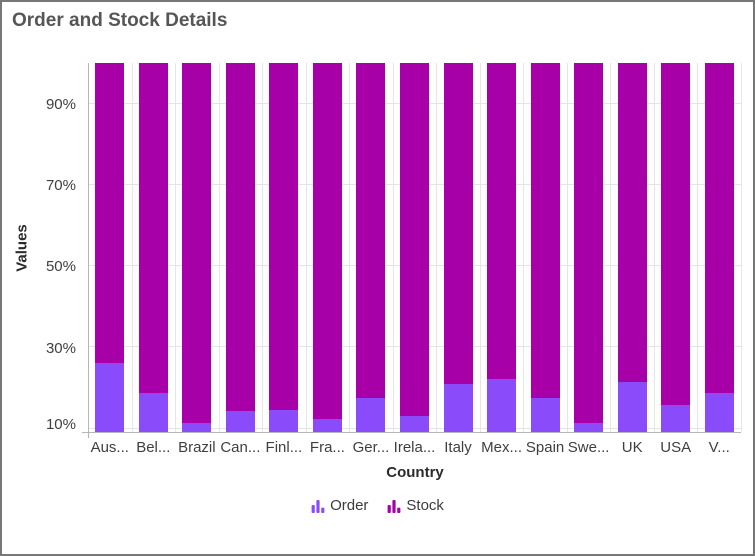  What do you see at coordinates (88, 435) in the screenshot?
I see `x-axis-tick` at bounding box center [88, 435].